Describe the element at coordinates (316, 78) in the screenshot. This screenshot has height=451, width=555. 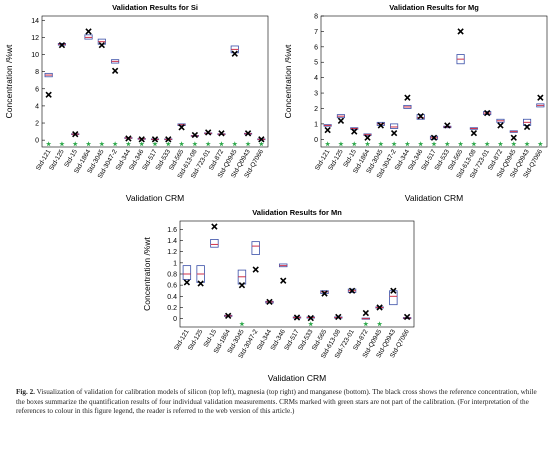
I see `y-tick-label: 4` at that location.